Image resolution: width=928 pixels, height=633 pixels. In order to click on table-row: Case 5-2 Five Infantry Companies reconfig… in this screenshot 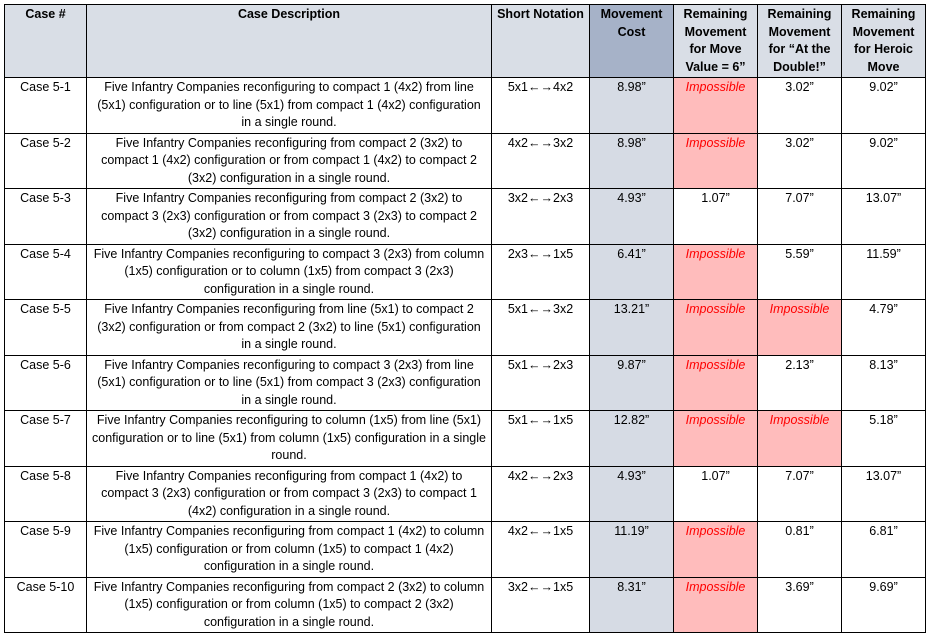, I will do `click(465, 160)`.